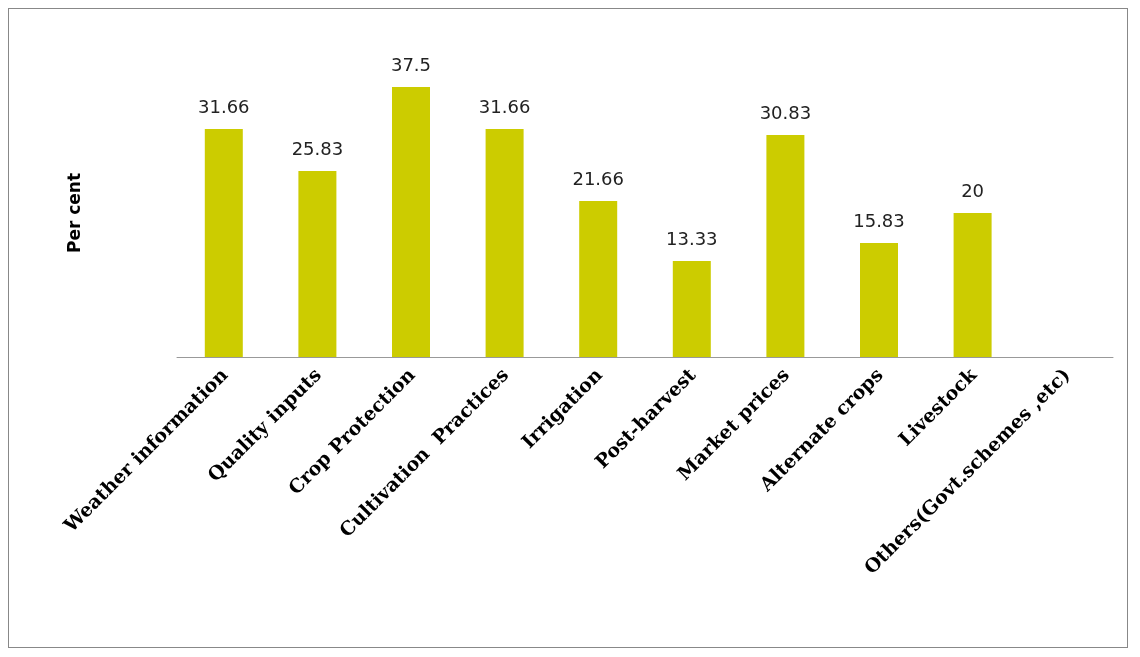  I want to click on data-label: 25.83, so click(317, 148).